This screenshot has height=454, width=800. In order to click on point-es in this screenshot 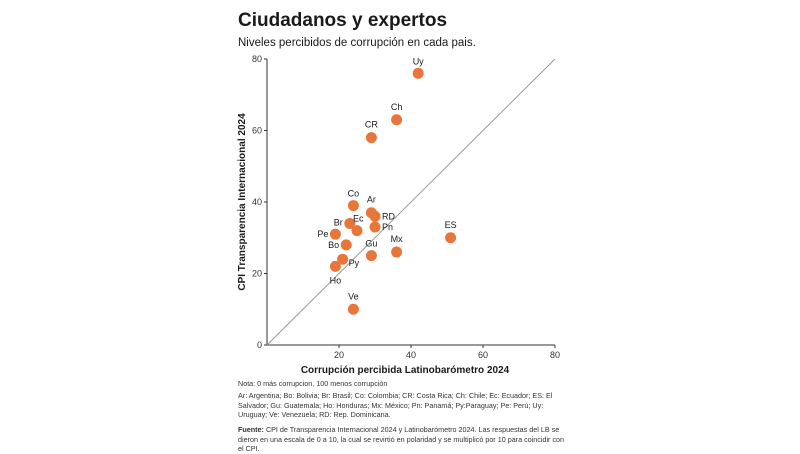, I will do `click(451, 238)`.